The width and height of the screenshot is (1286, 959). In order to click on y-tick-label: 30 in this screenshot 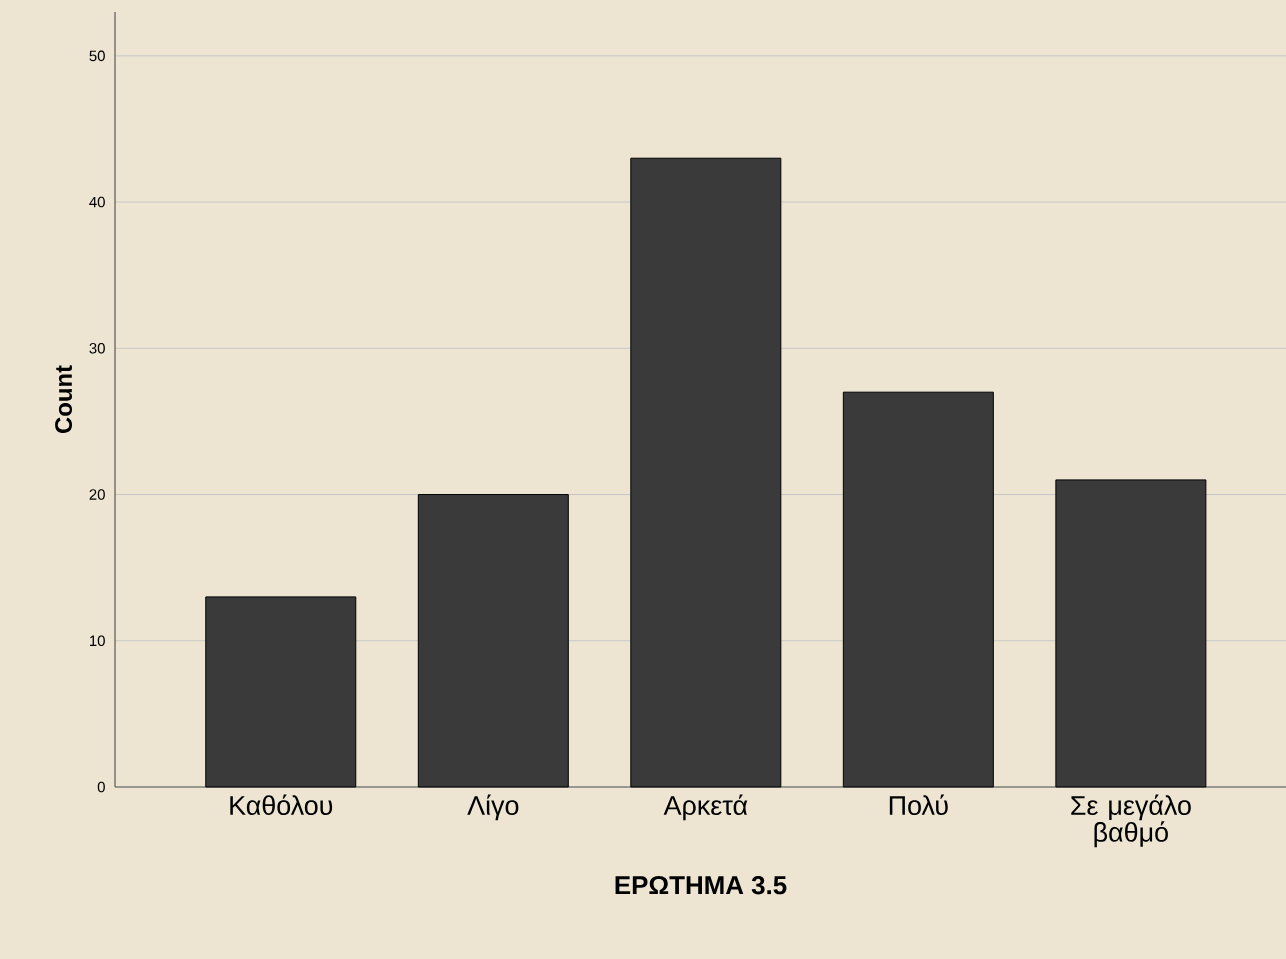, I will do `click(97, 348)`.